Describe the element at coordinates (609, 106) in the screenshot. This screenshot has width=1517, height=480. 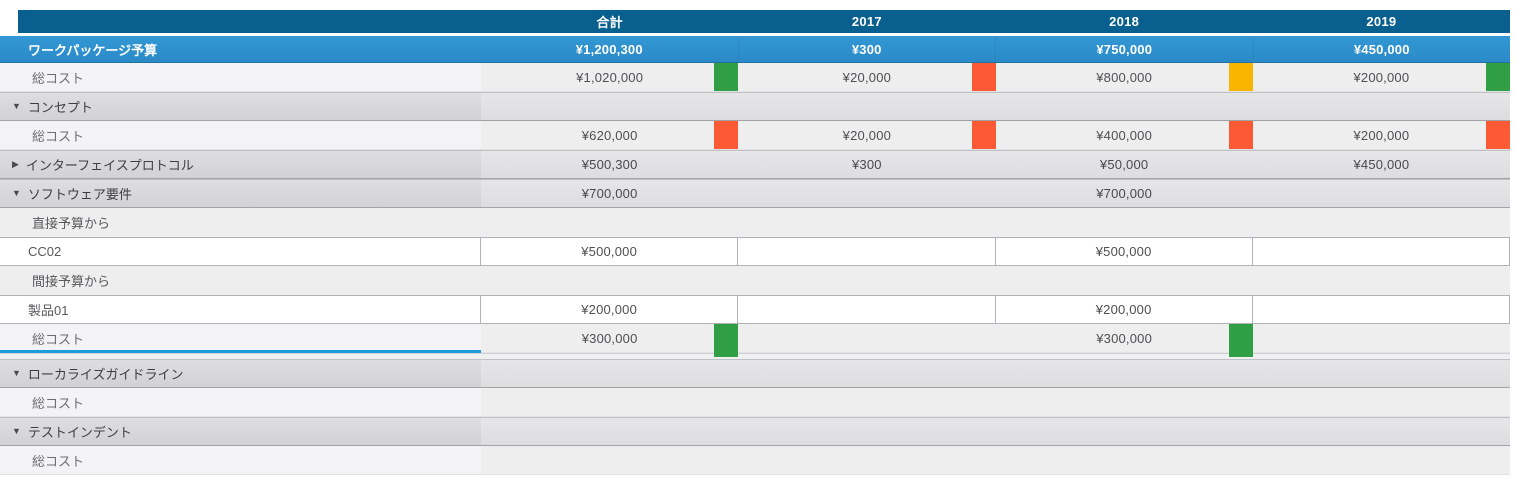
I see `cell-group-concept-合計` at that location.